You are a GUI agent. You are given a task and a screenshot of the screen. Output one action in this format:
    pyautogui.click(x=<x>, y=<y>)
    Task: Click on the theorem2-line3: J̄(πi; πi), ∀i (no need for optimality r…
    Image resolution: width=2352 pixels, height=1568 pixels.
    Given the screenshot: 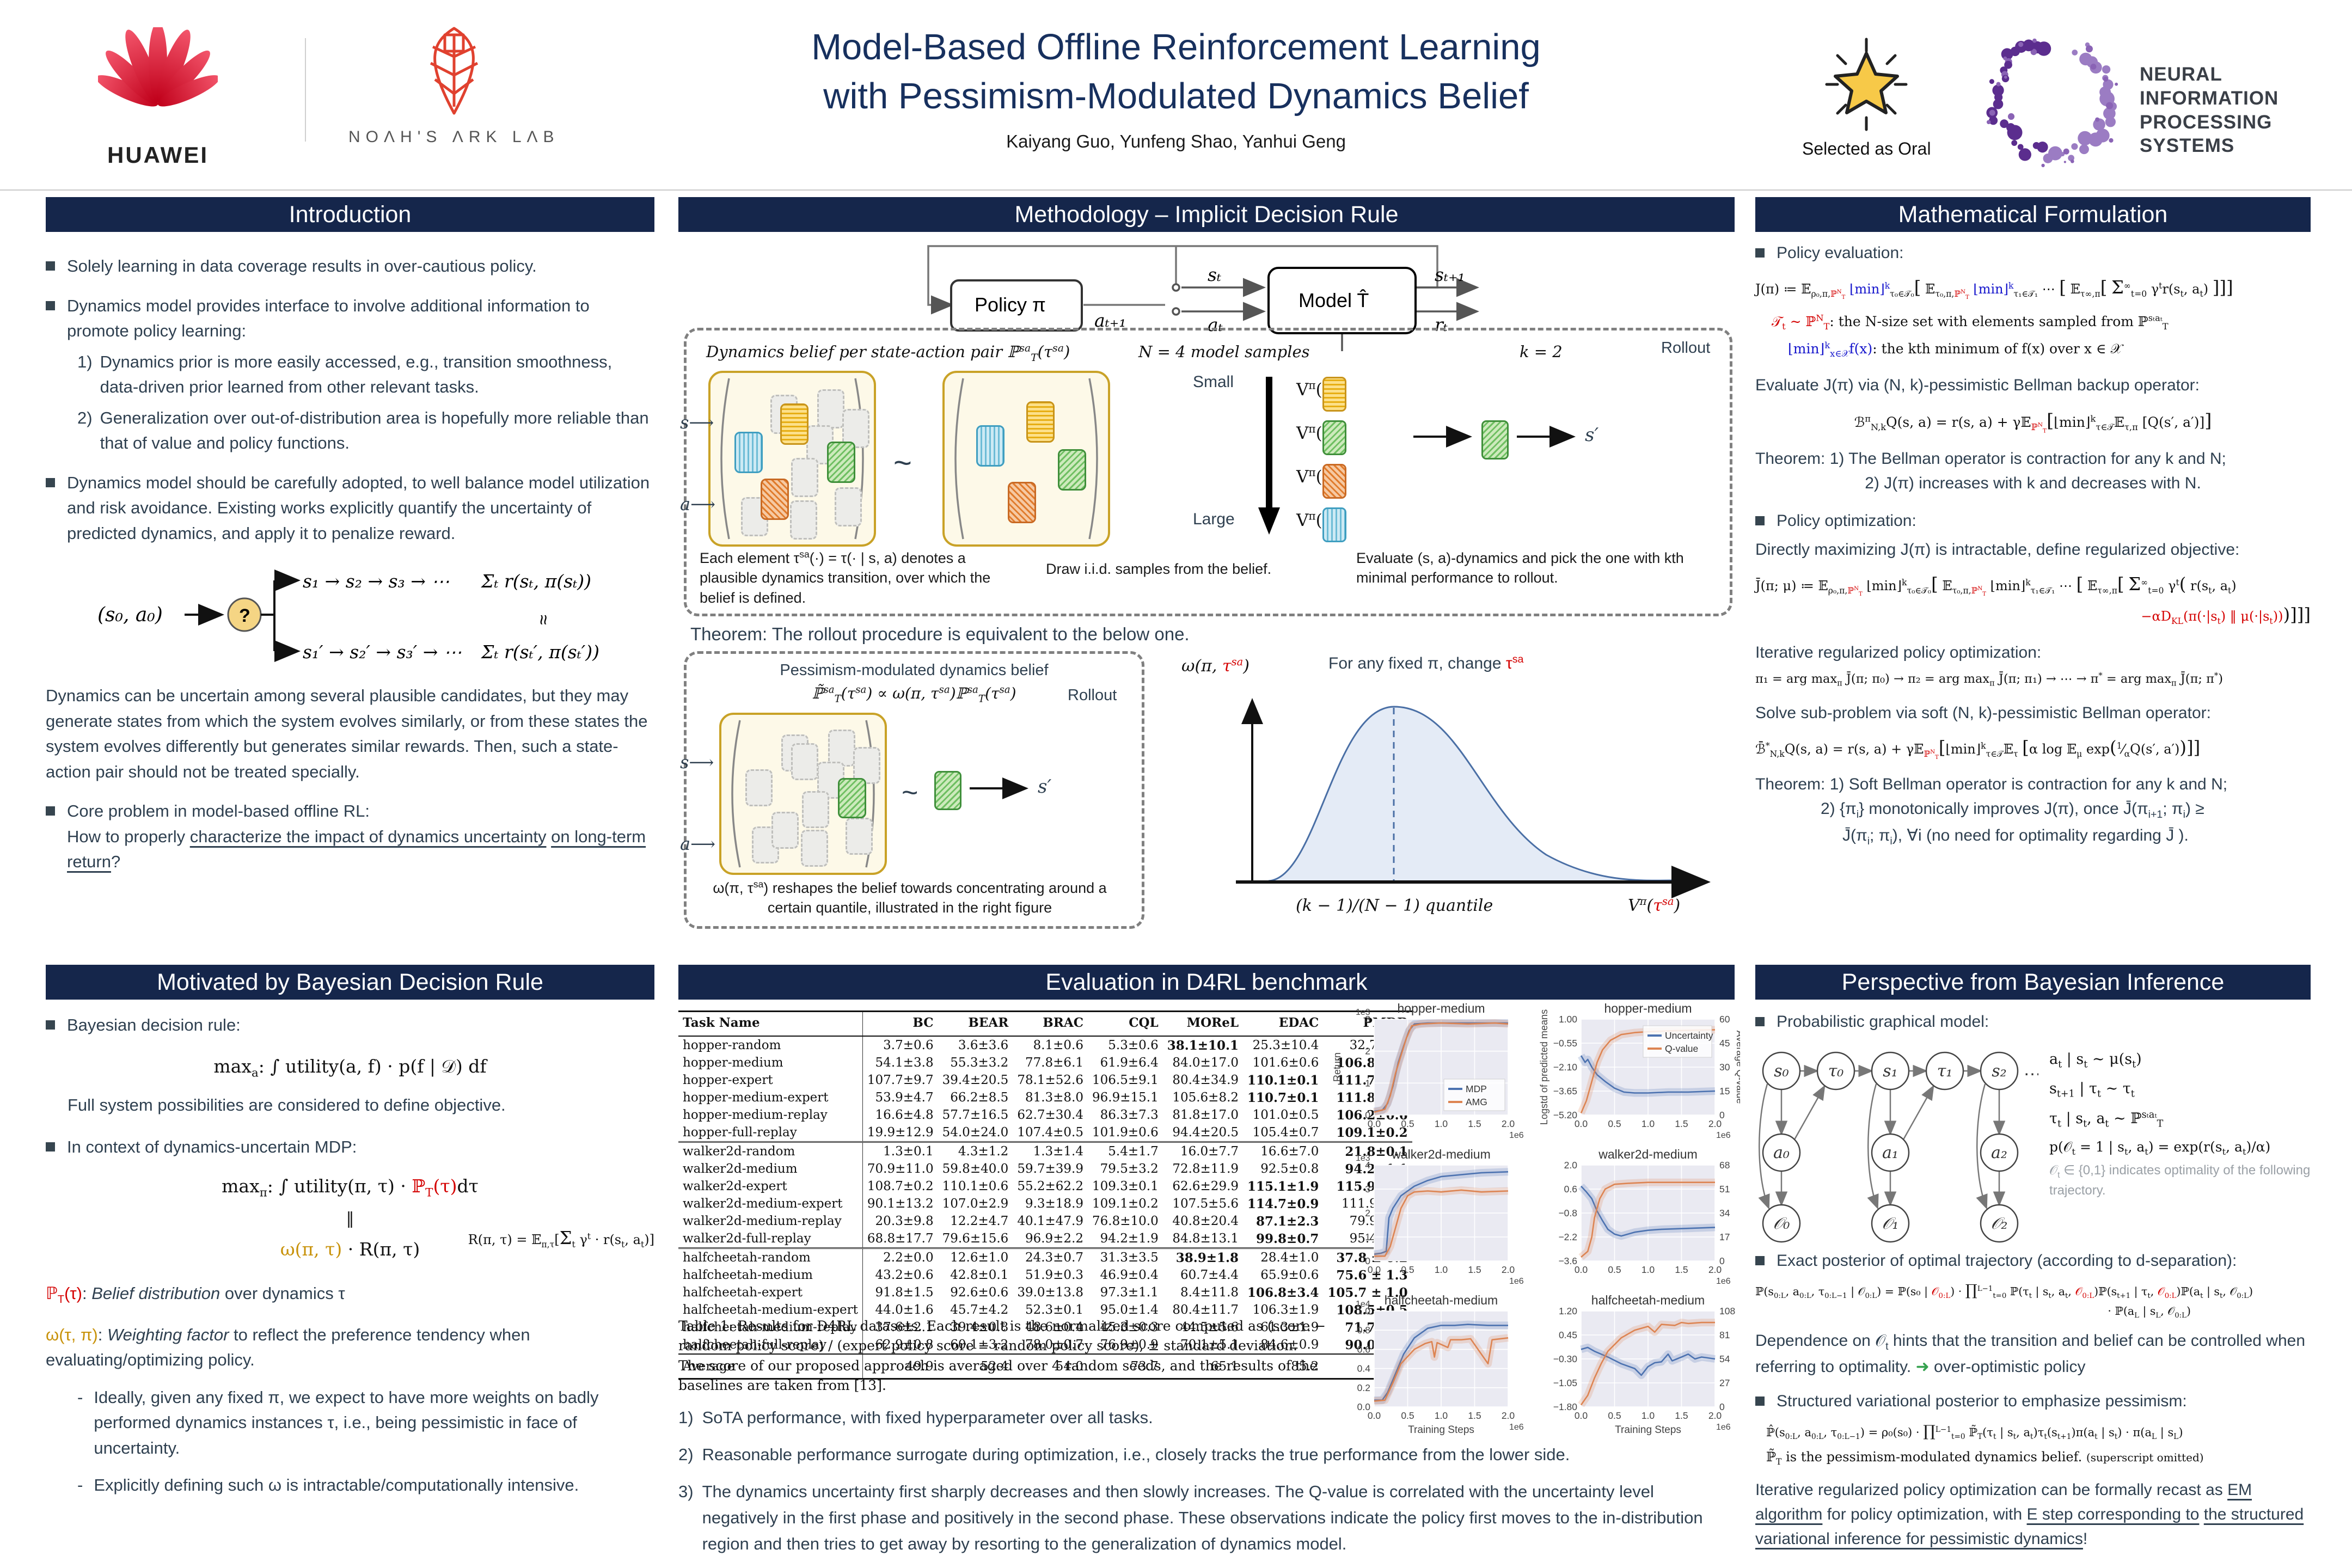 What is the action you would take?
    pyautogui.click(x=2015, y=836)
    